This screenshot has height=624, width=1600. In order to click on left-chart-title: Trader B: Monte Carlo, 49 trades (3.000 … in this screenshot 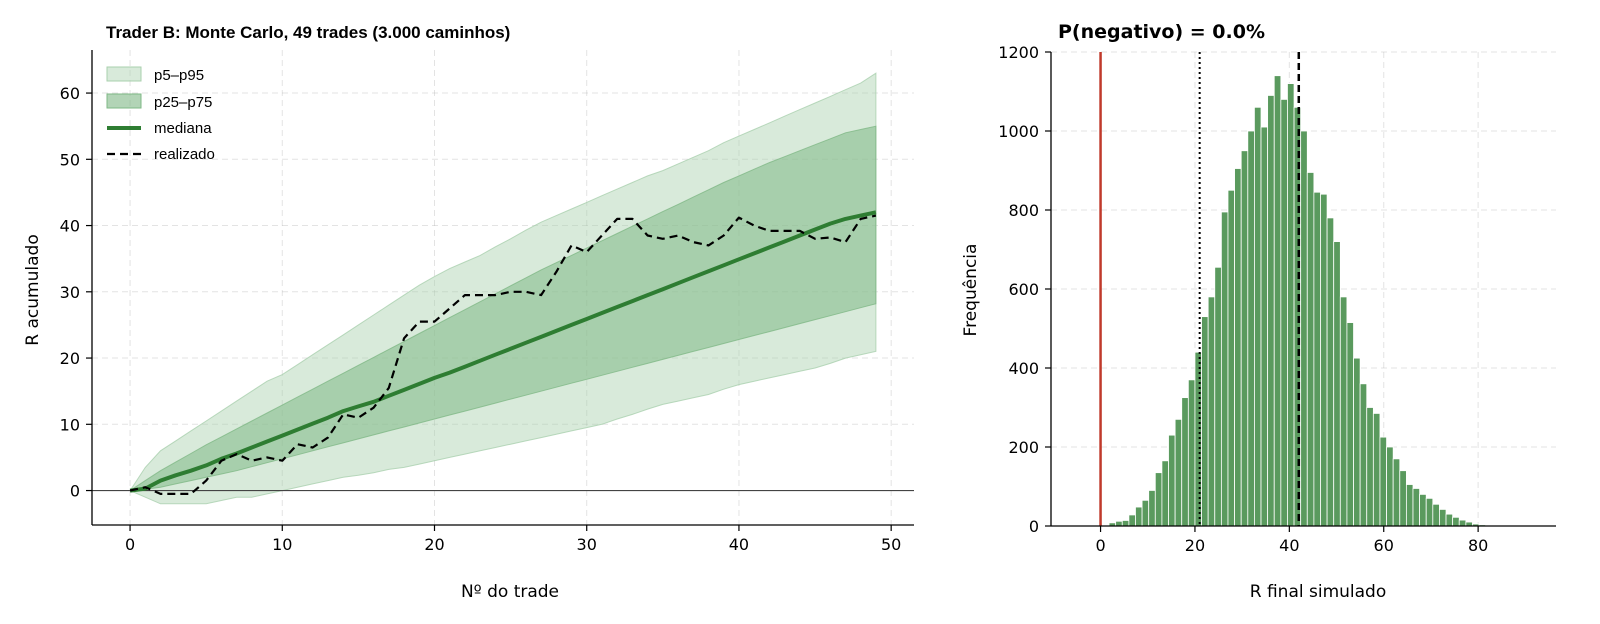, I will do `click(308, 32)`.